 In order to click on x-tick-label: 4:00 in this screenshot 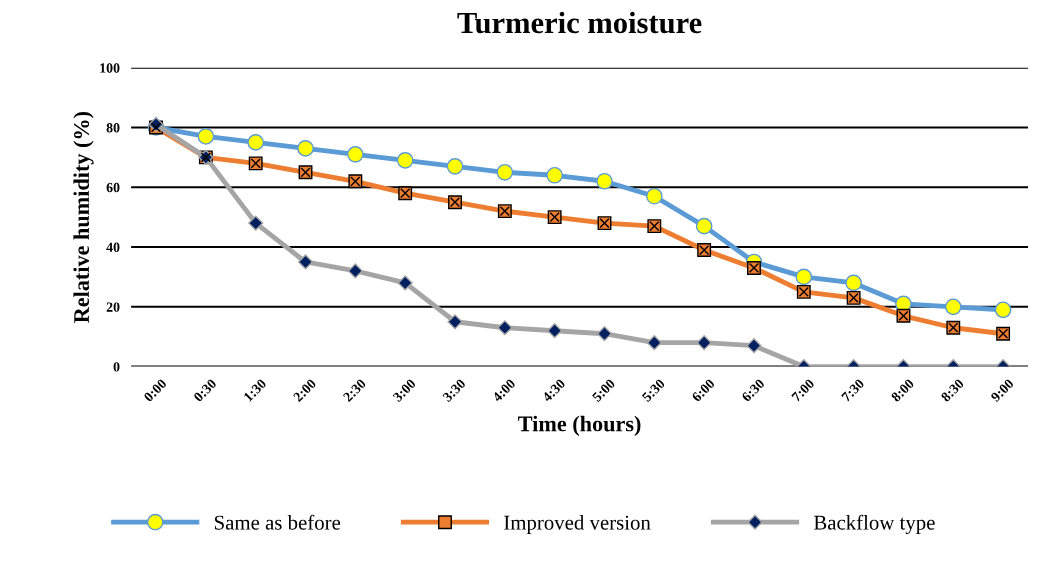, I will do `click(503, 390)`.